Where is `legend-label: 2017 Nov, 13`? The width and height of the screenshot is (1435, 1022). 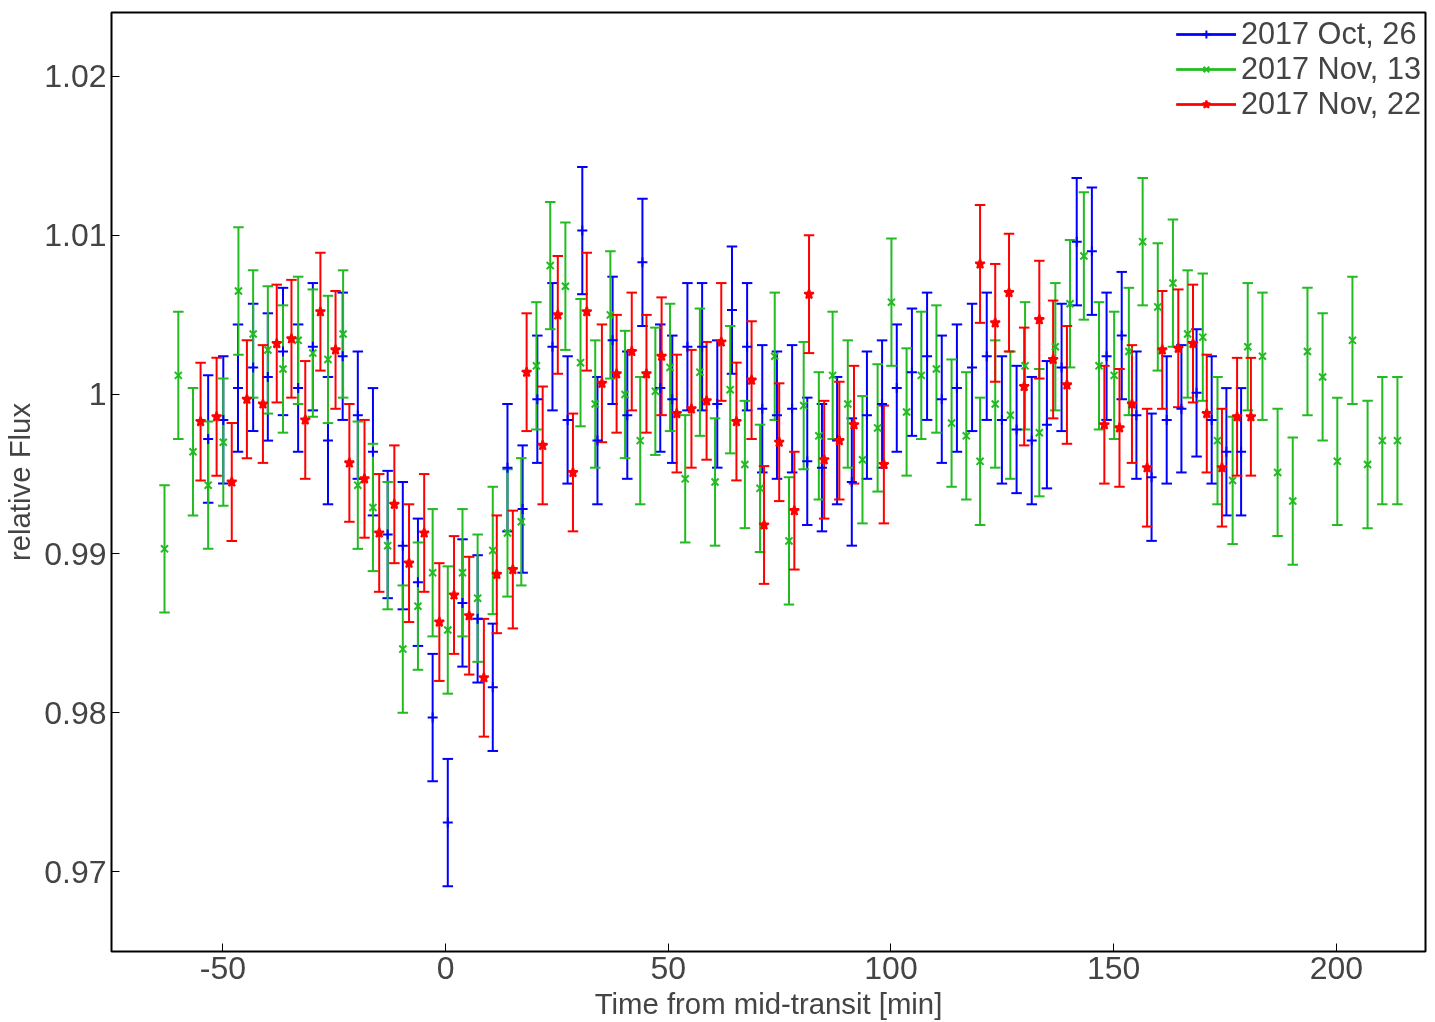 legend-label: 2017 Nov, 13 is located at coordinates (1330, 68).